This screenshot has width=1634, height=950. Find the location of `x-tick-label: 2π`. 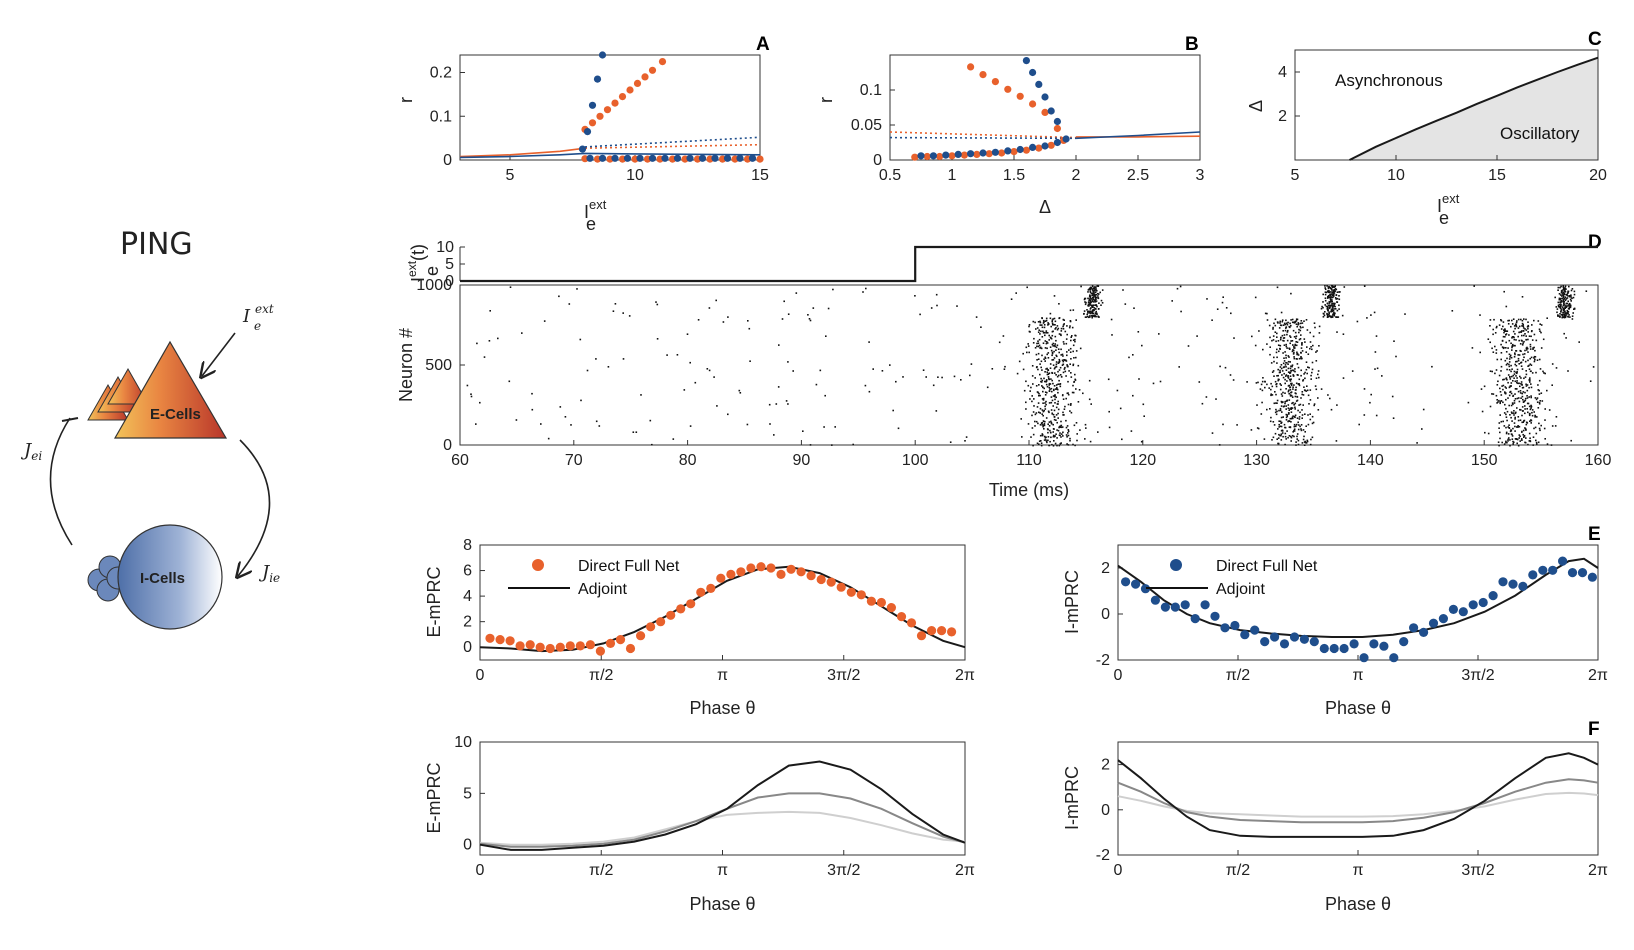

x-tick-label: 2π is located at coordinates (1598, 675).